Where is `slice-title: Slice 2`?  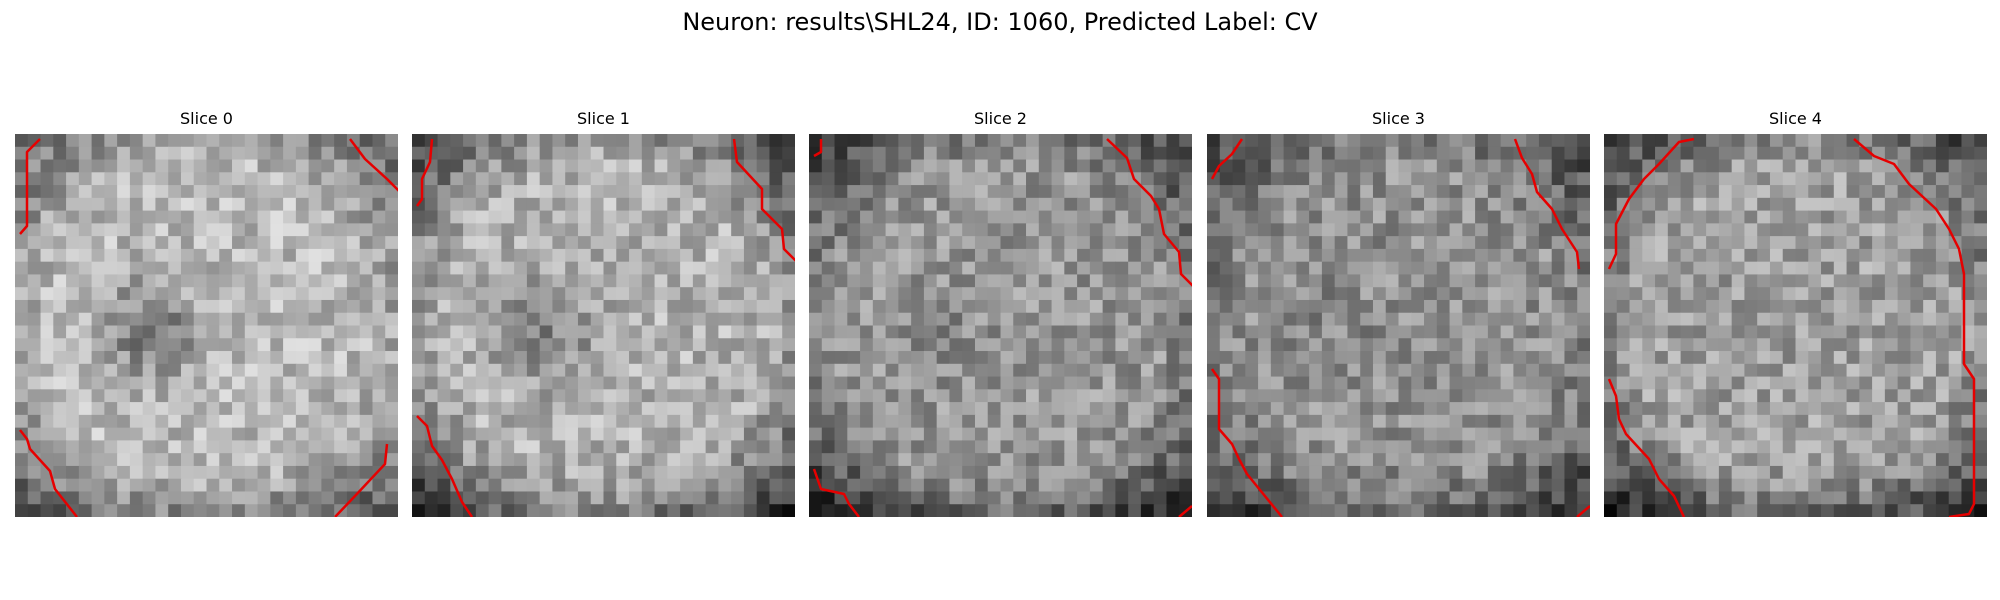 slice-title: Slice 2 is located at coordinates (1000, 118).